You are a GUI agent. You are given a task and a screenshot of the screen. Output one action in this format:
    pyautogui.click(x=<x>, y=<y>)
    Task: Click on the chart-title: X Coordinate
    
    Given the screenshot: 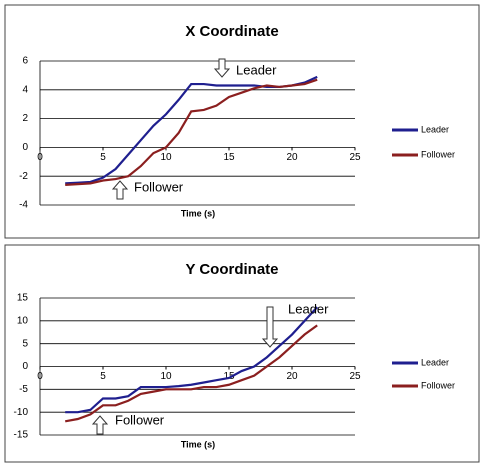 What is the action you would take?
    pyautogui.click(x=231, y=31)
    